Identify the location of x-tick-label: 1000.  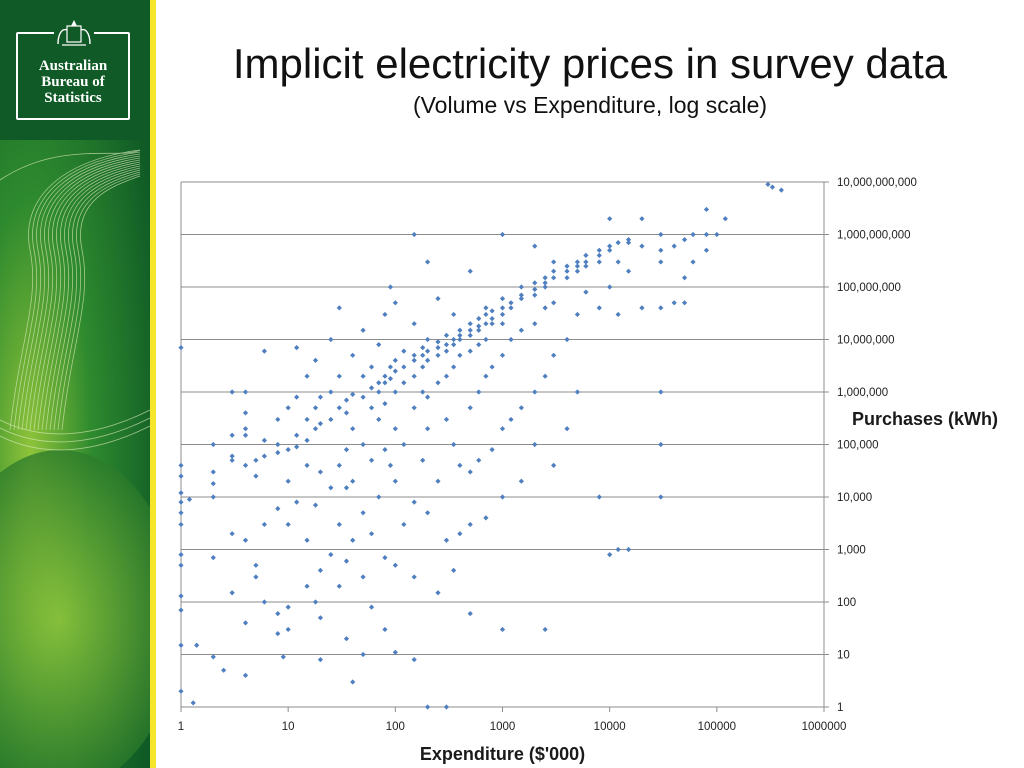
(503, 727).